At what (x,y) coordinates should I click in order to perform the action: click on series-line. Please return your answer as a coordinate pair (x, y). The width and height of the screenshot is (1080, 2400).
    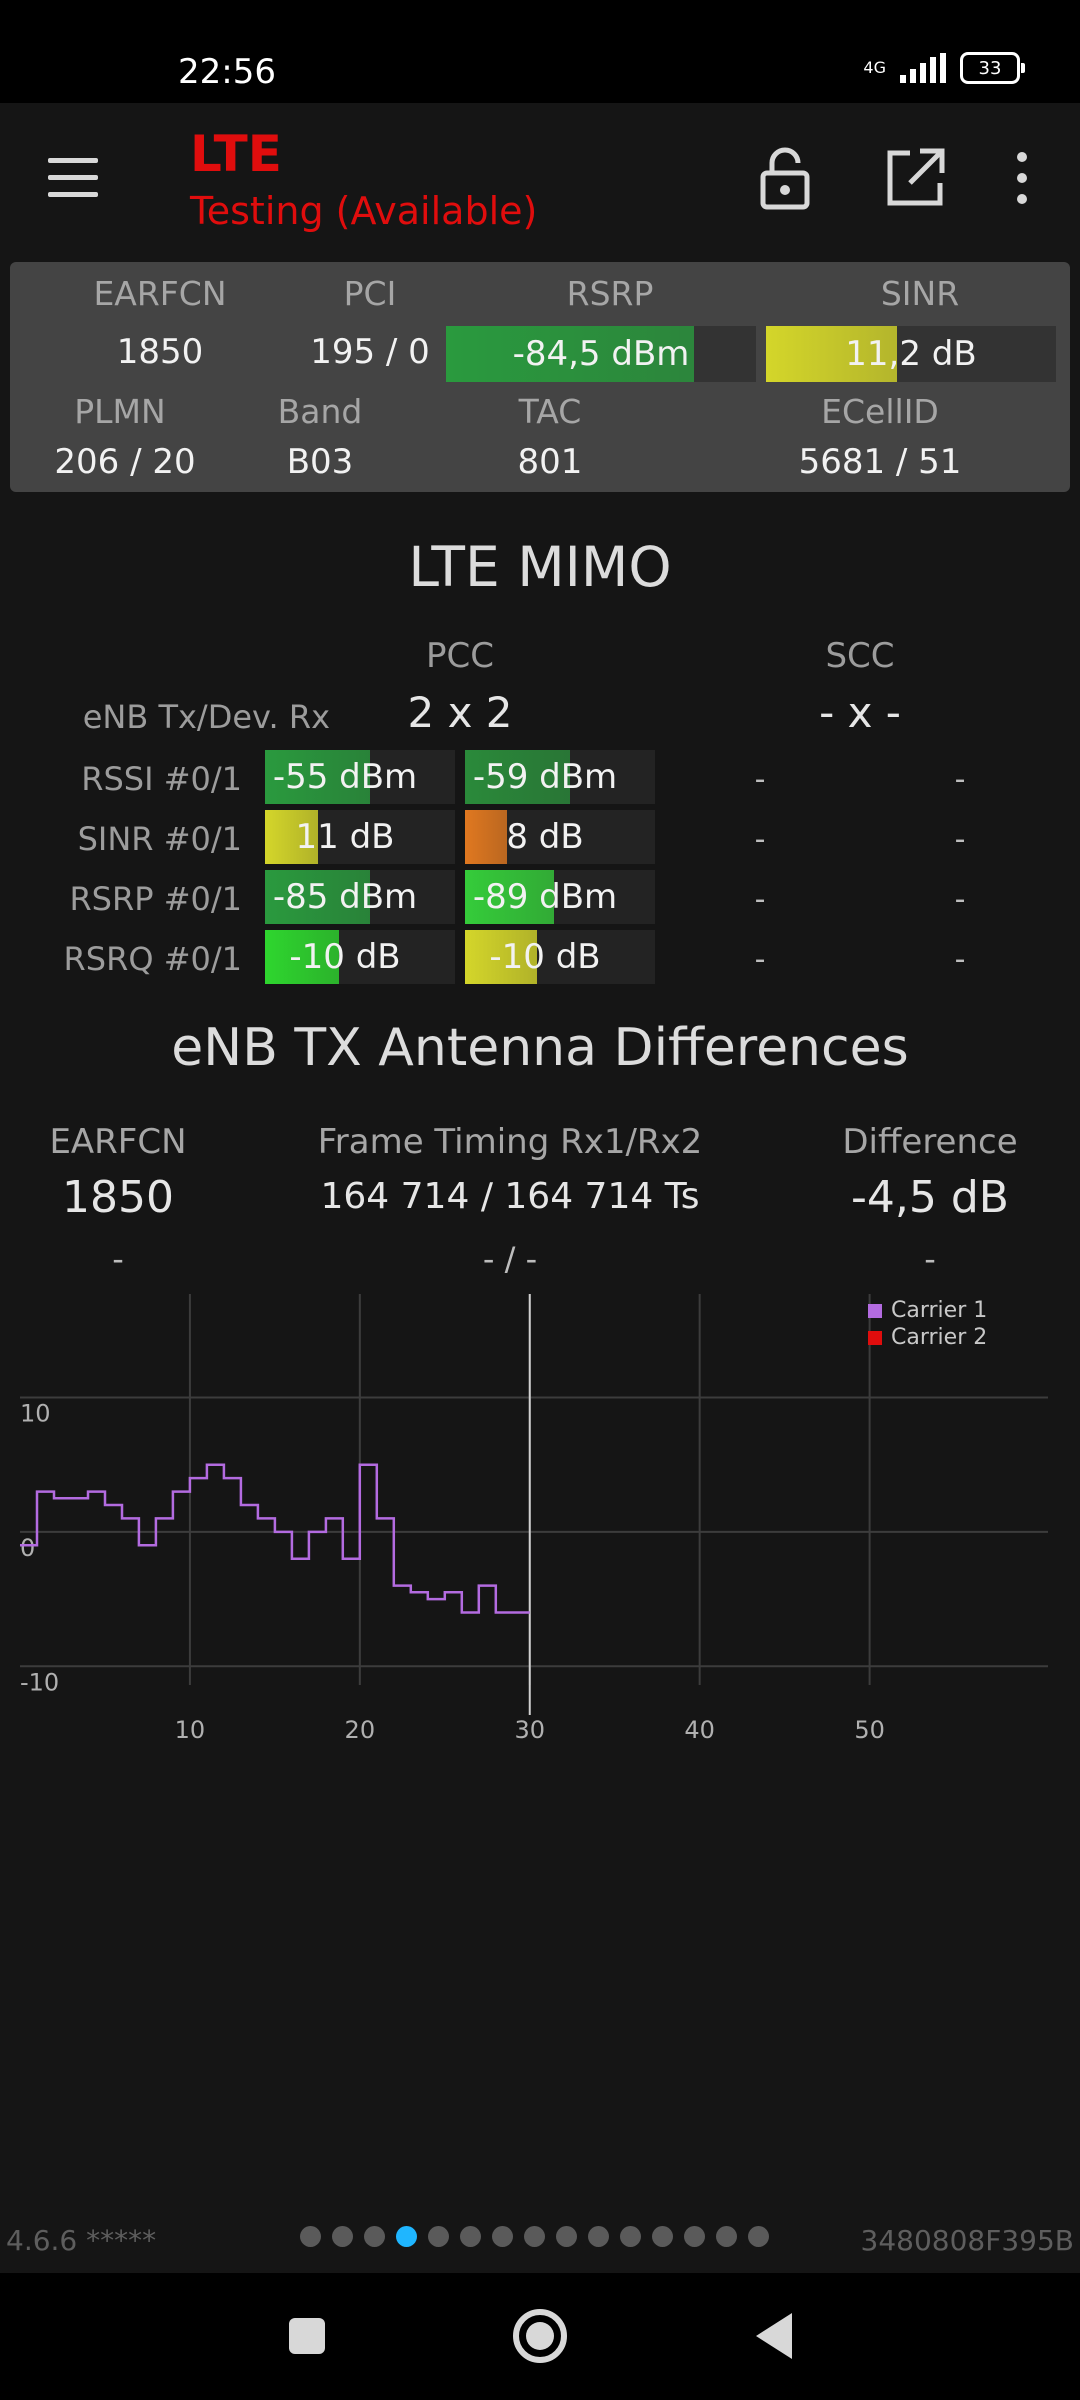
    Looking at the image, I should click on (275, 1538).